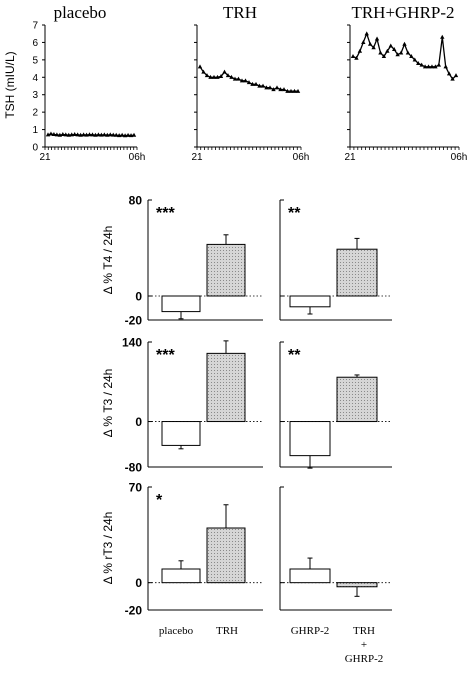 This screenshot has height=675, width=474. I want to click on bar-y-tick-label: -20, so click(134, 321).